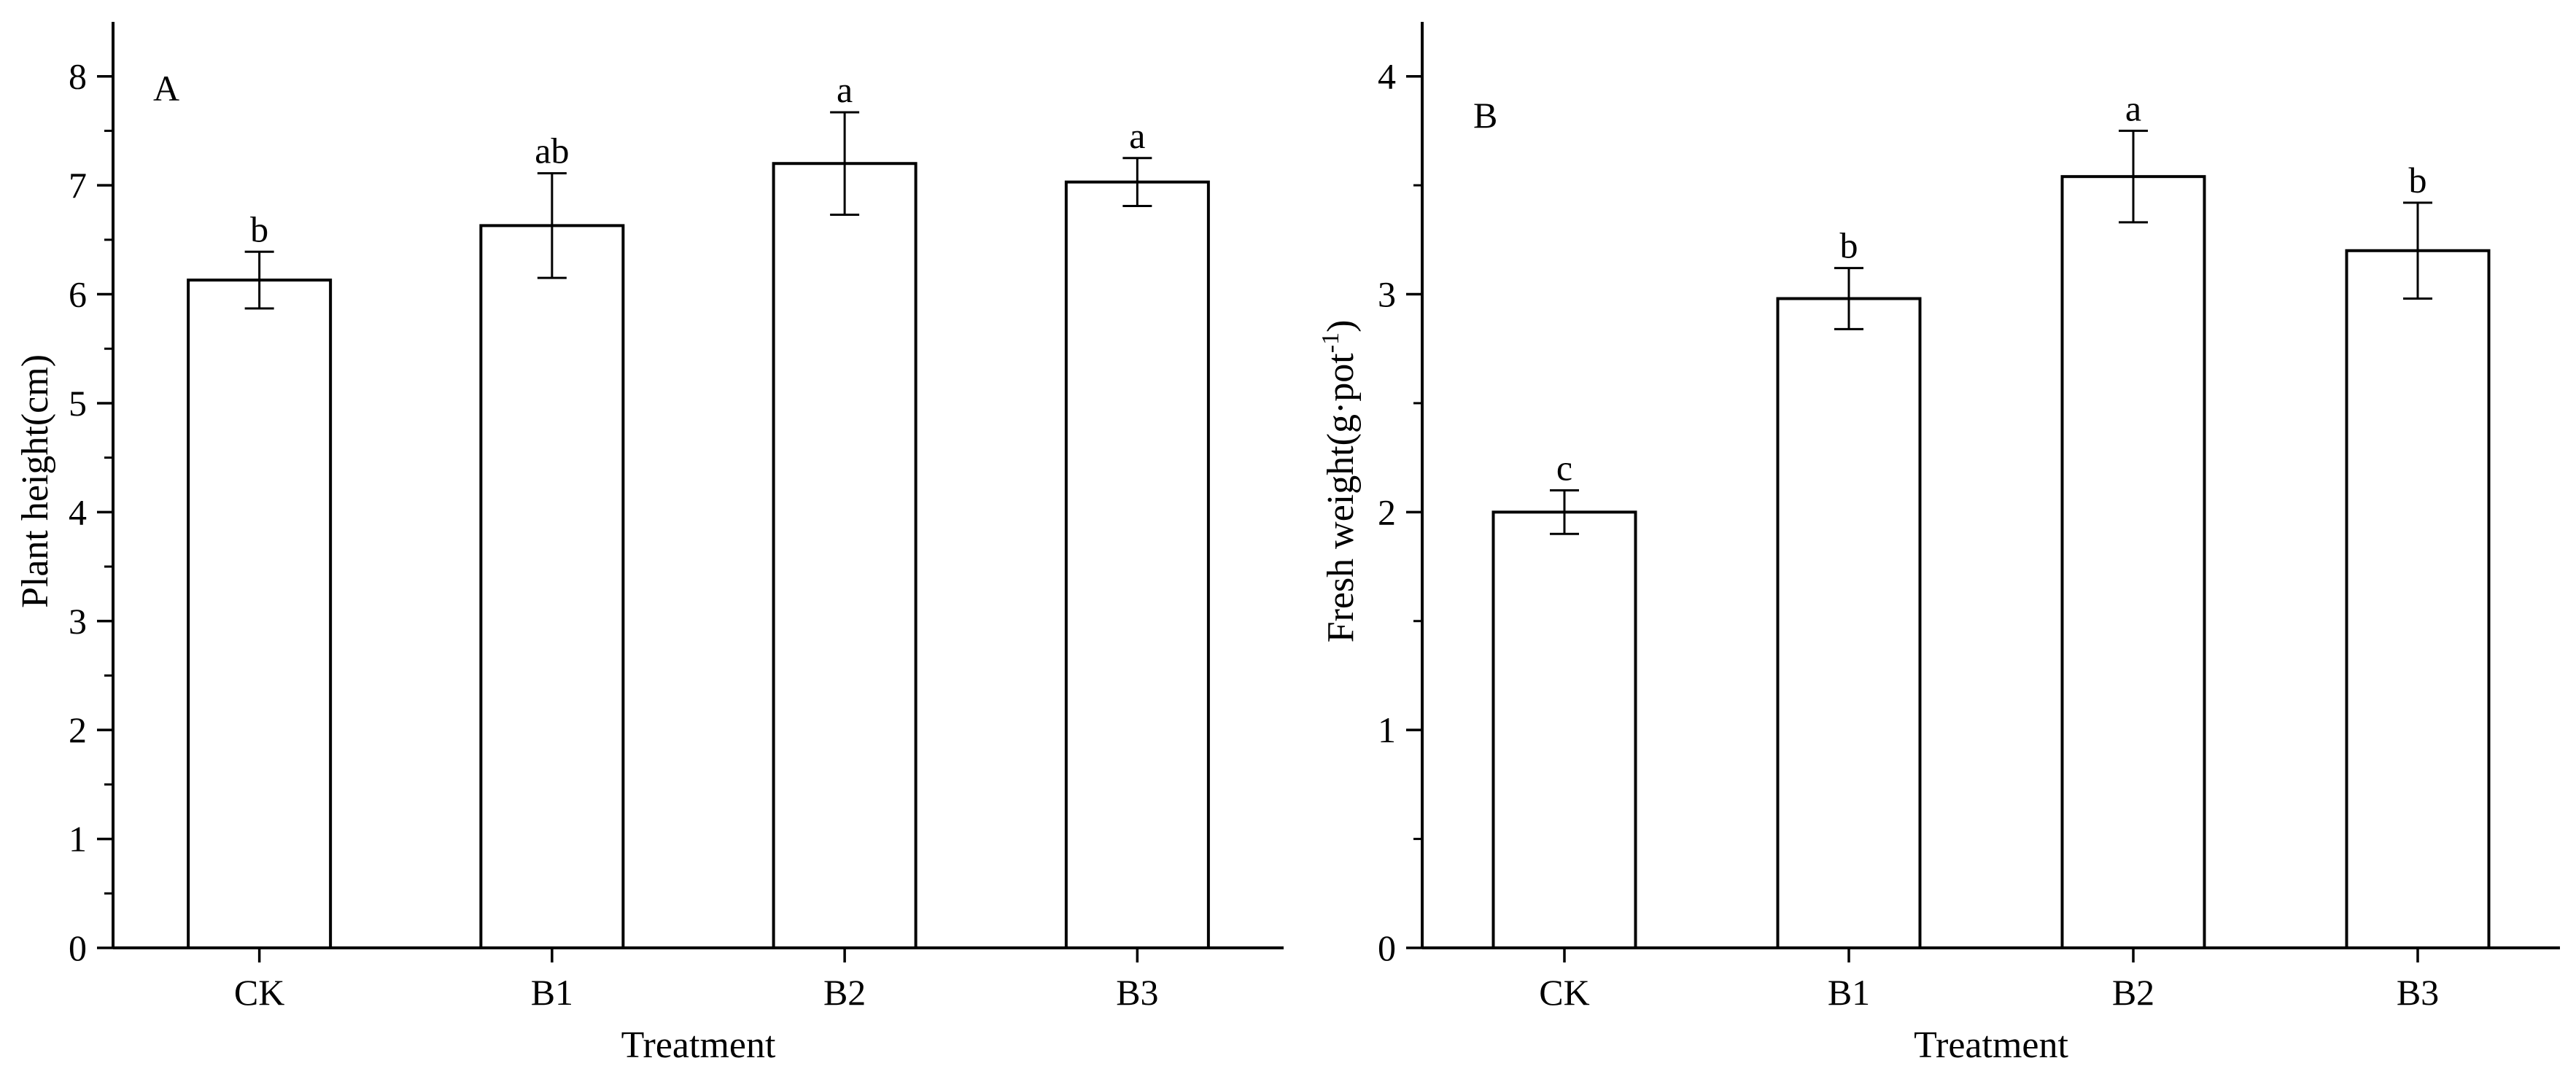 The width and height of the screenshot is (2576, 1066). I want to click on panel-label: A, so click(166, 88).